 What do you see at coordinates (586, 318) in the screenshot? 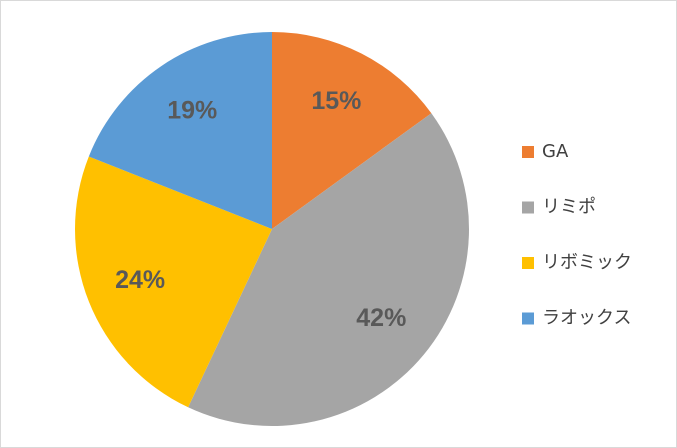
I see `legend-label: ラオックス` at bounding box center [586, 318].